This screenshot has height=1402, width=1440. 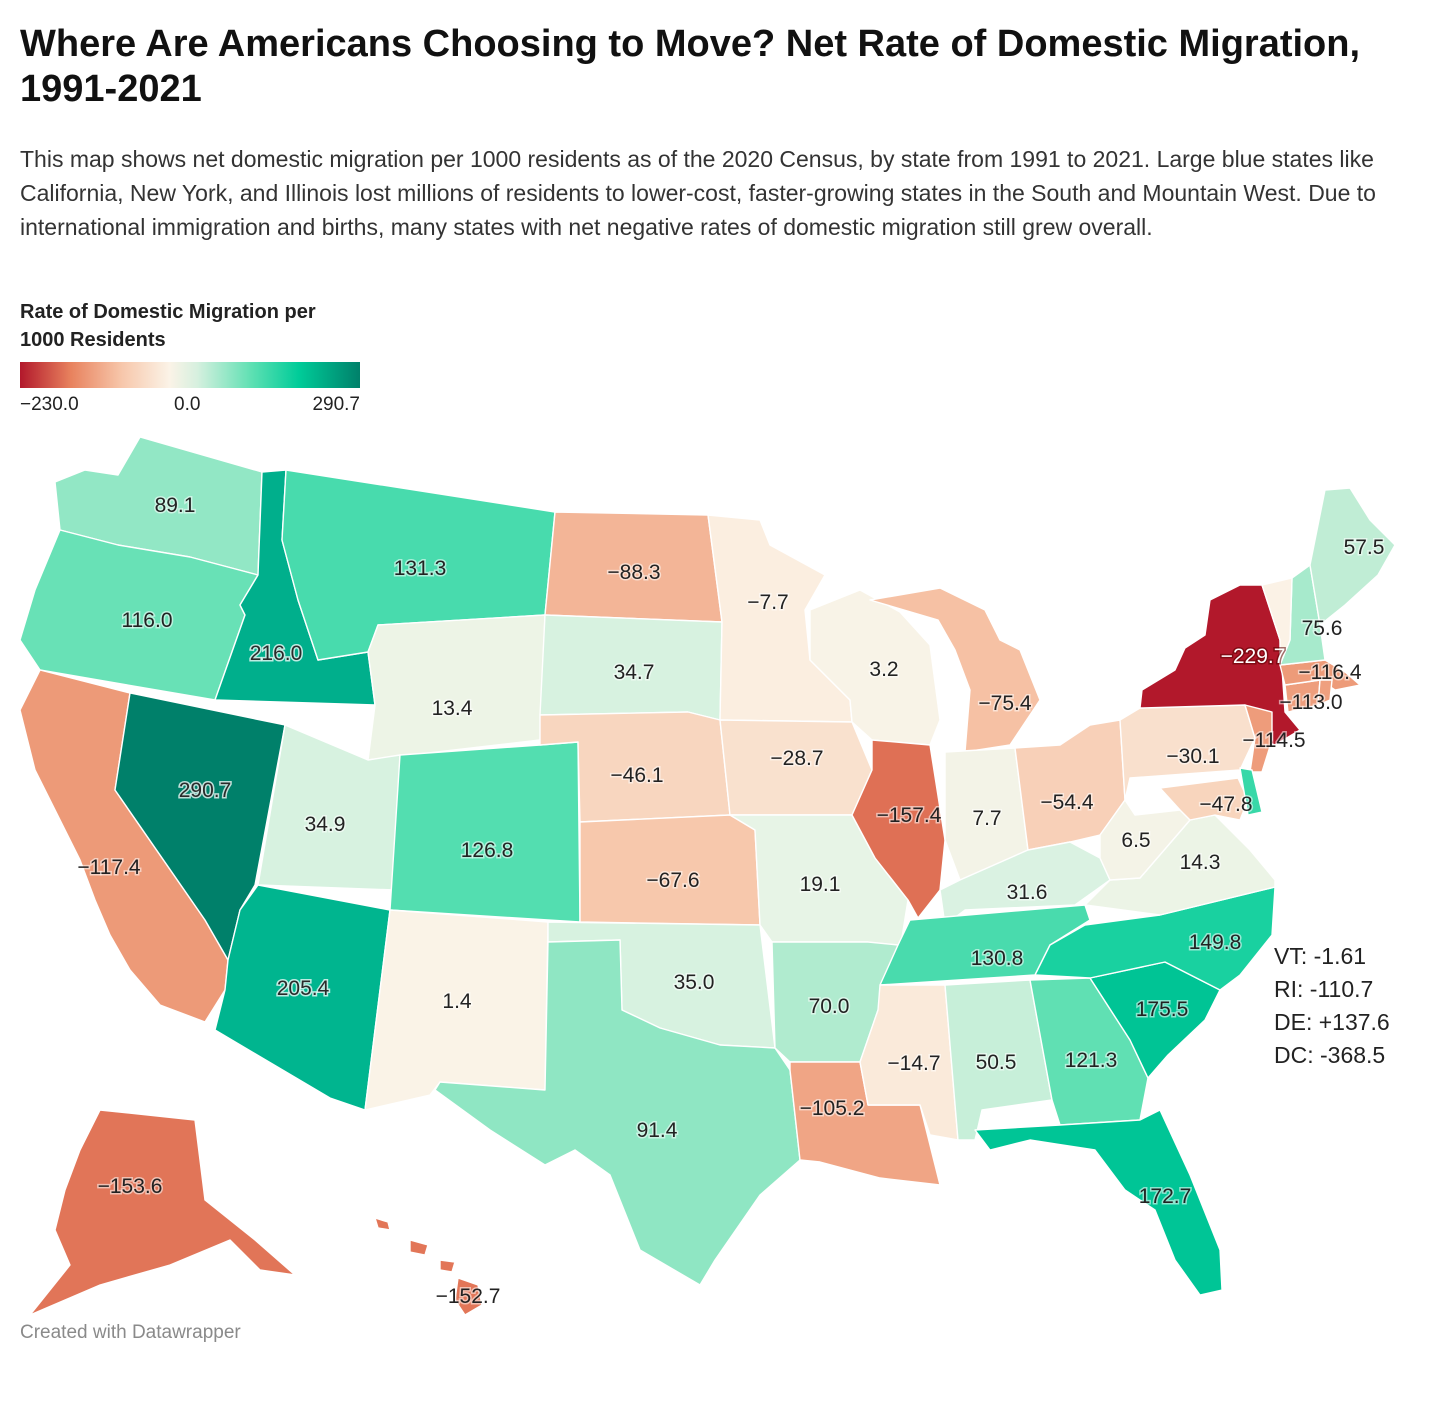 I want to click on state-label-pa: −30.1, so click(x=1192, y=756).